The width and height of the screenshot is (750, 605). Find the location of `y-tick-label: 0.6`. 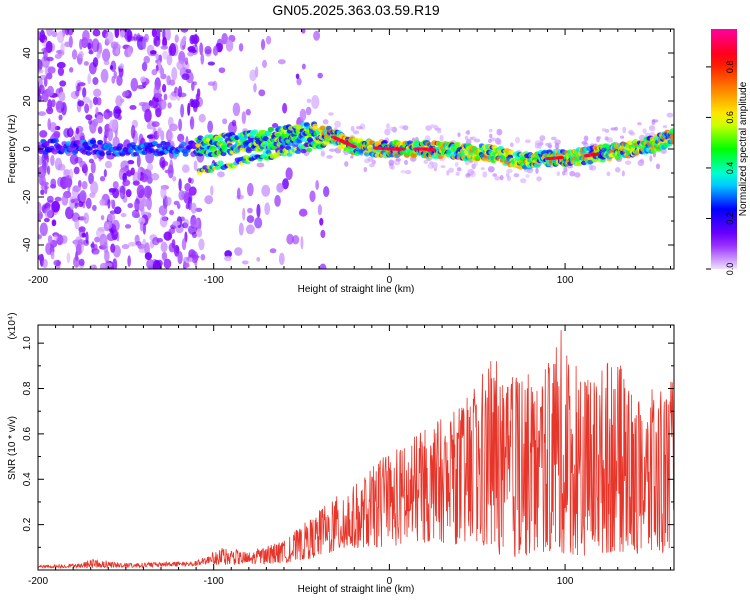

y-tick-label: 0.6 is located at coordinates (27, 434).